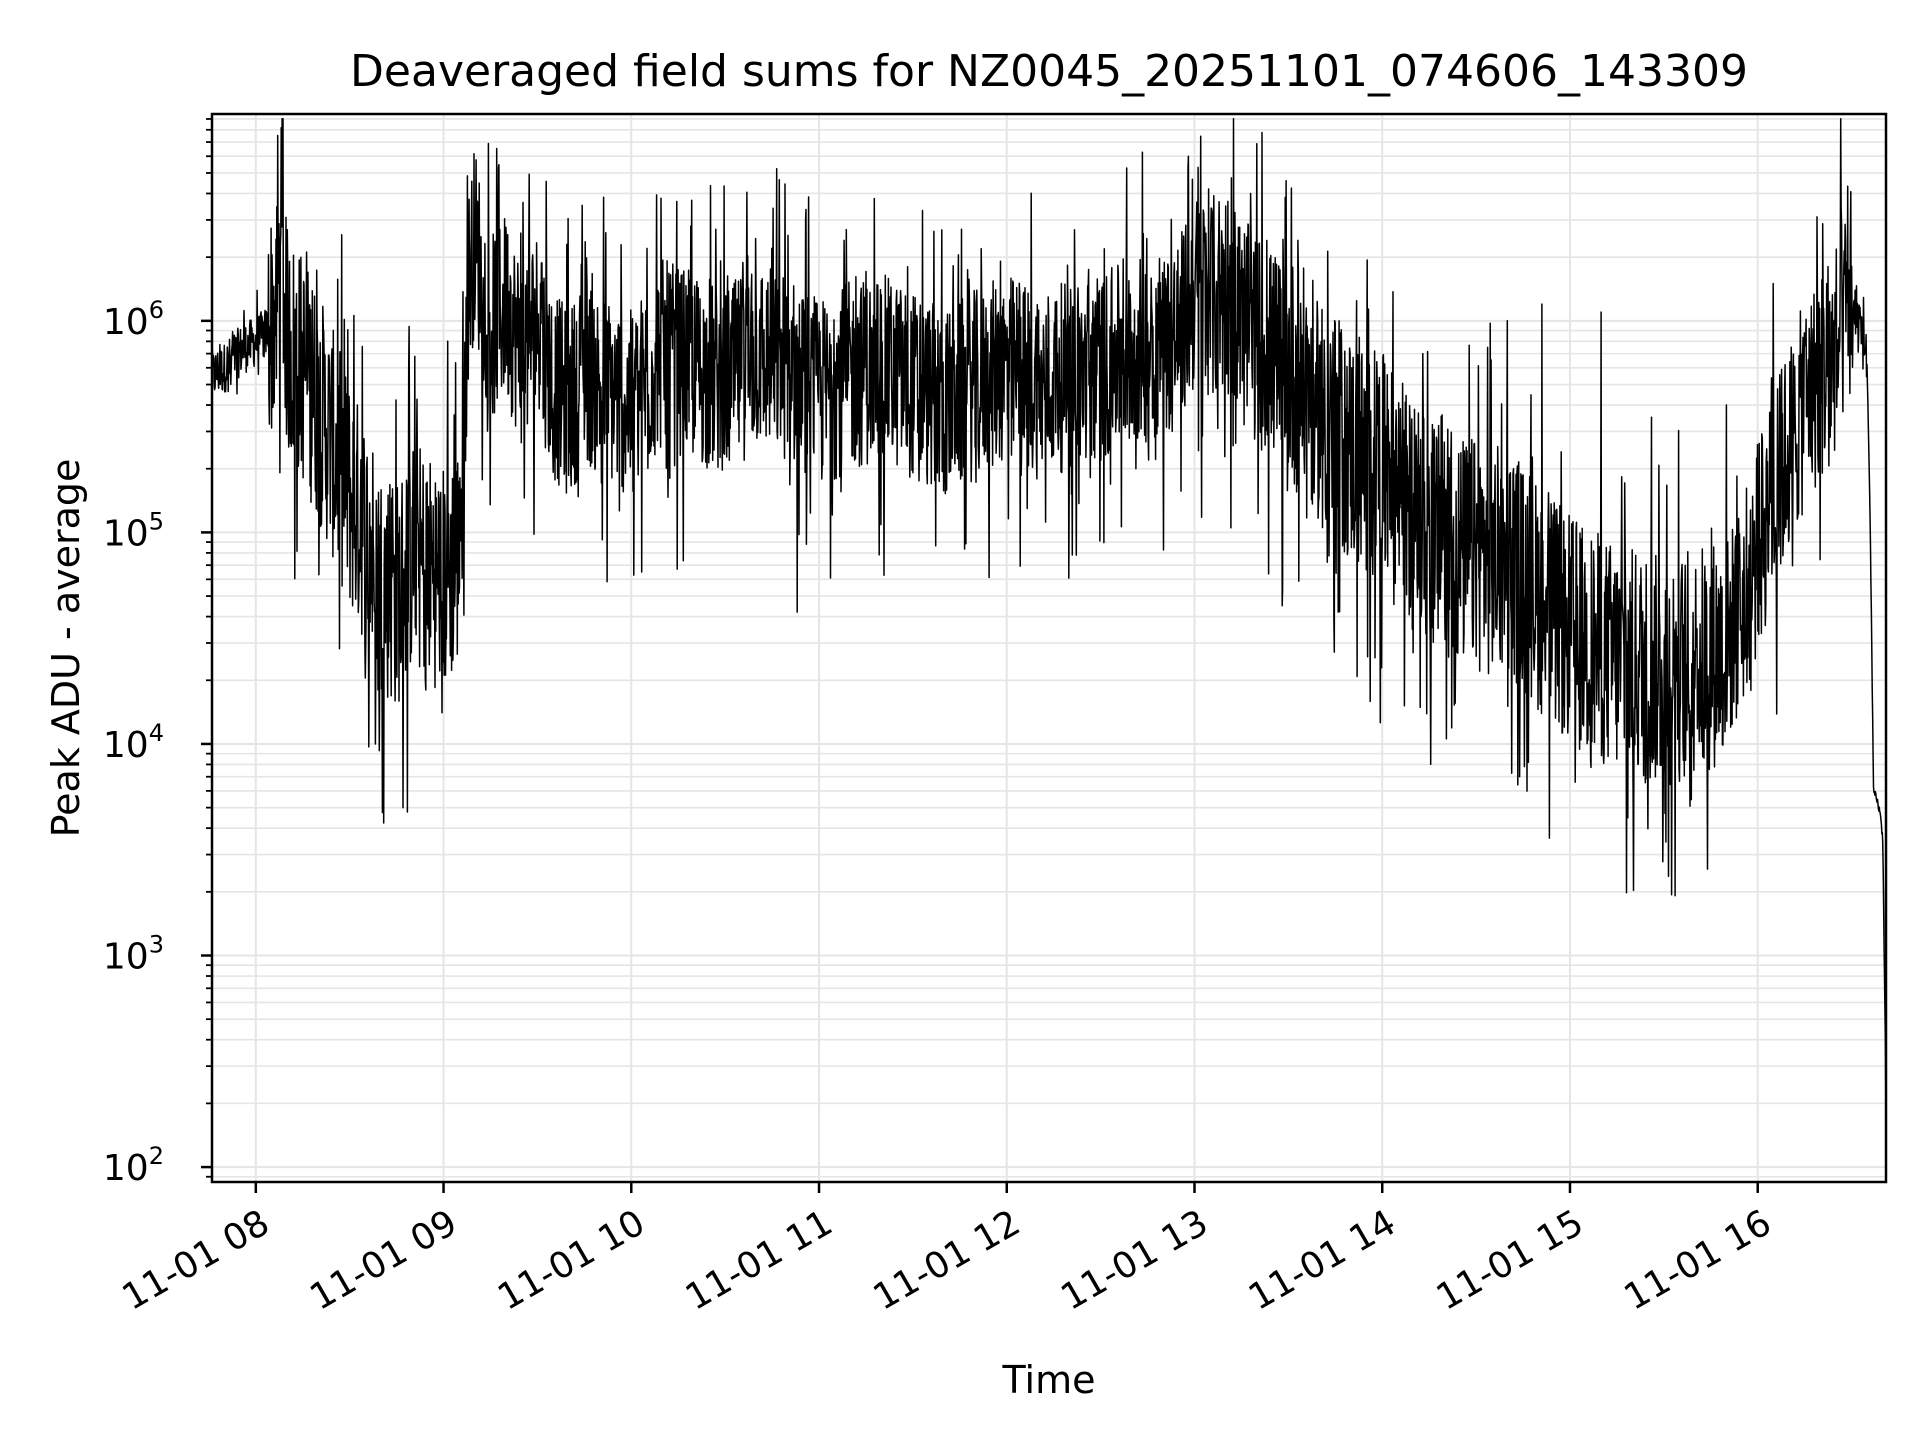 The image size is (1920, 1440). What do you see at coordinates (66, 648) in the screenshot?
I see `y-axis-label: Peak ADU - average` at bounding box center [66, 648].